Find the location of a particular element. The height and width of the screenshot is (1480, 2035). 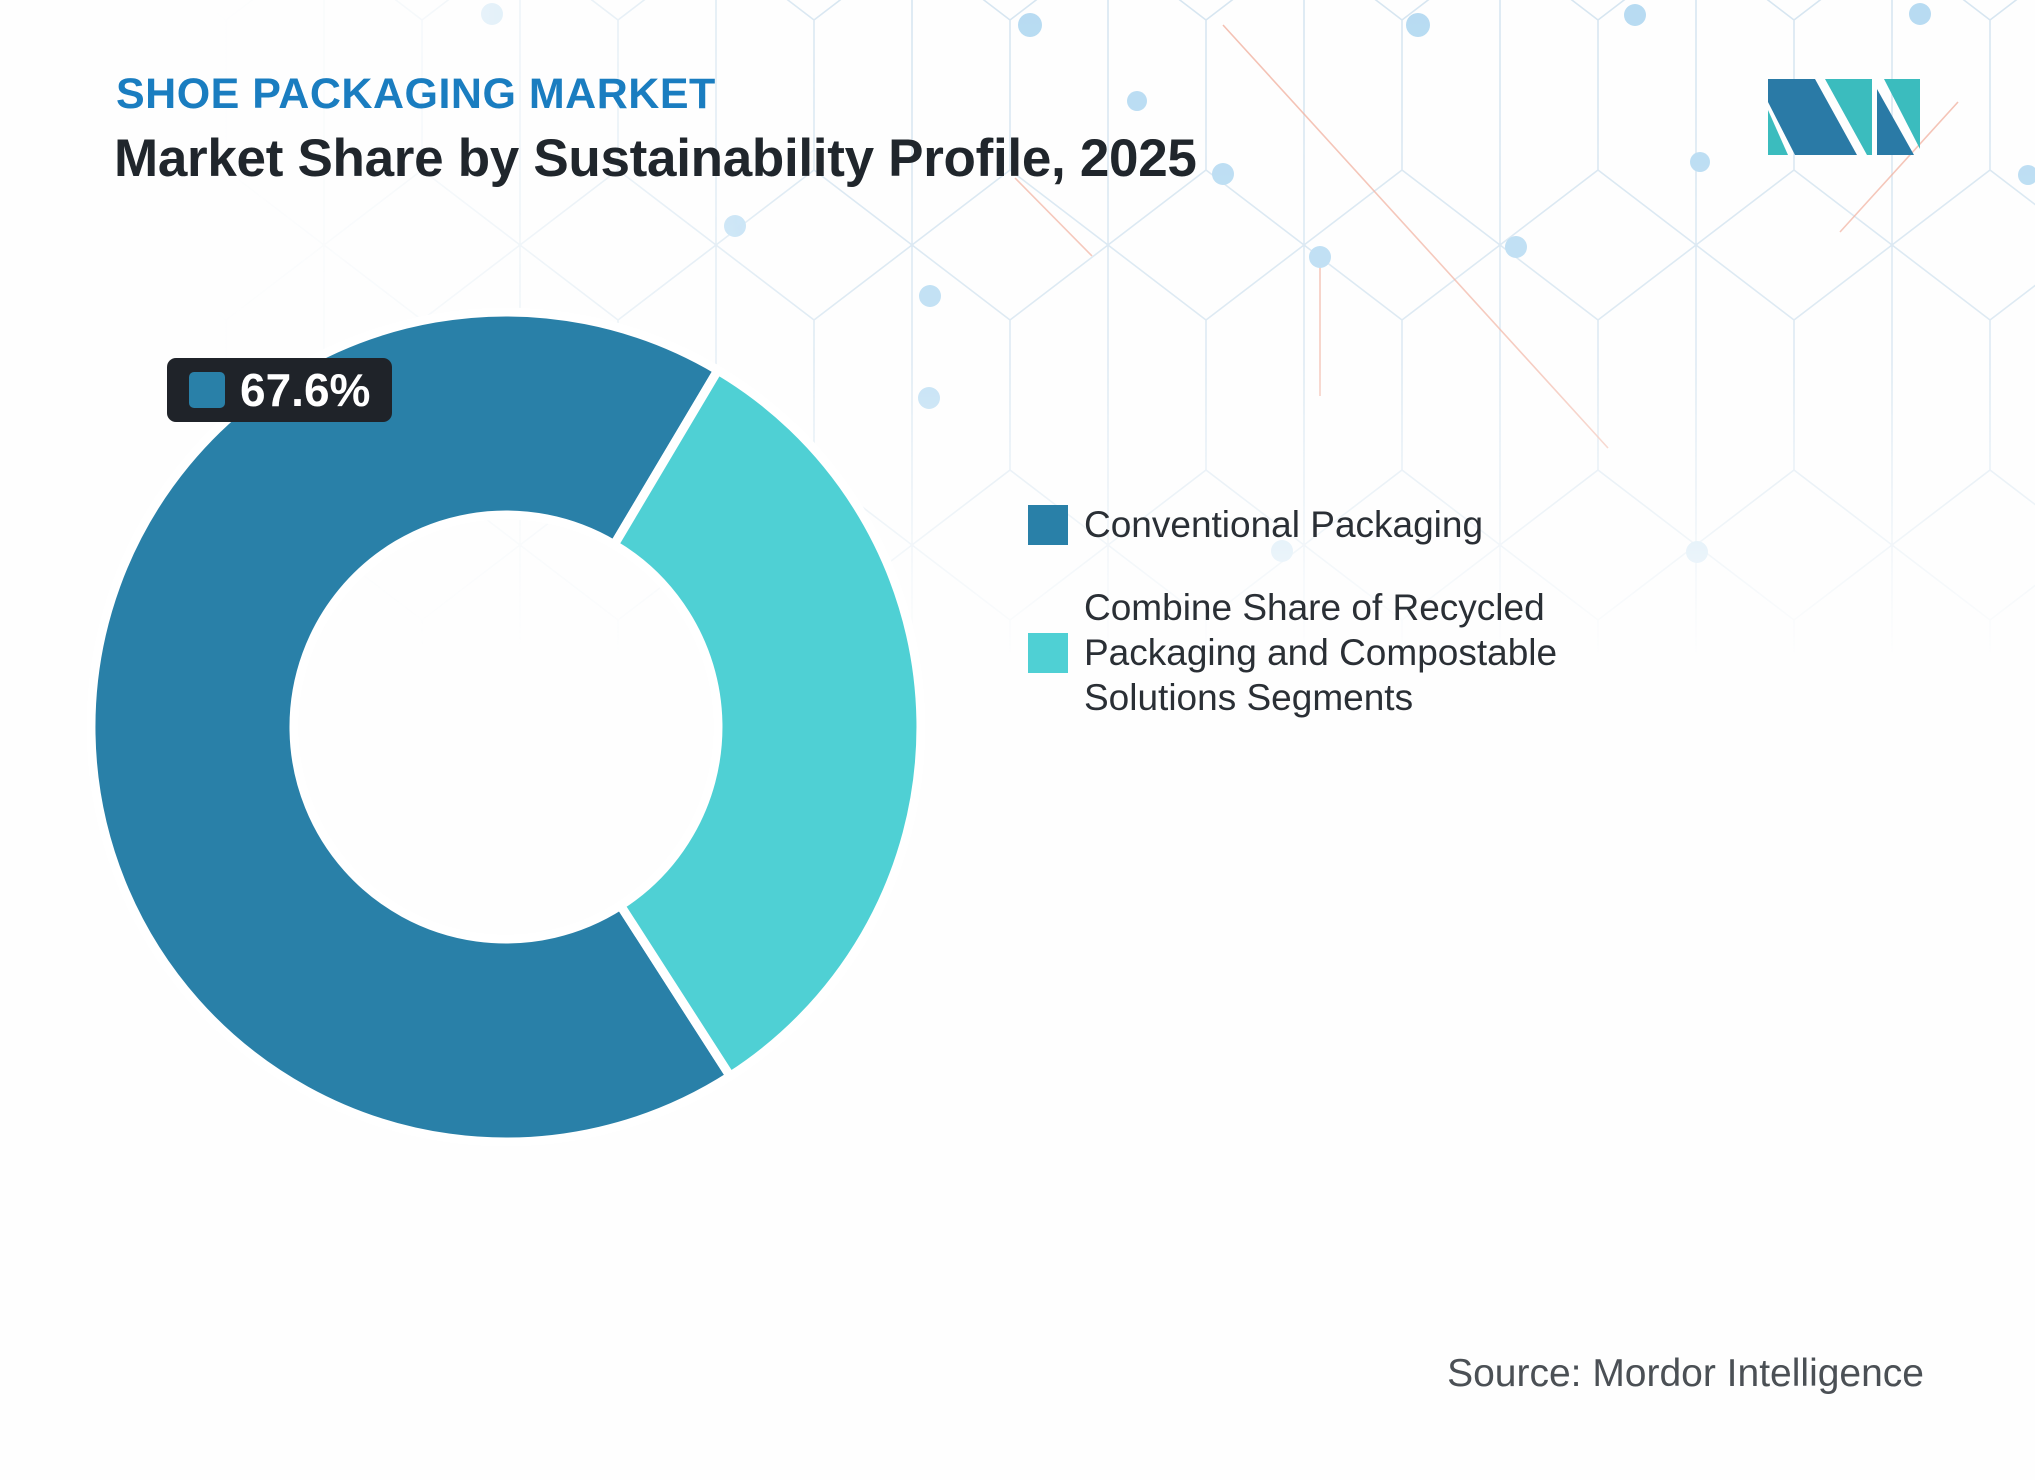

logo-right-teal-triangle is located at coordinates (1902, 114).